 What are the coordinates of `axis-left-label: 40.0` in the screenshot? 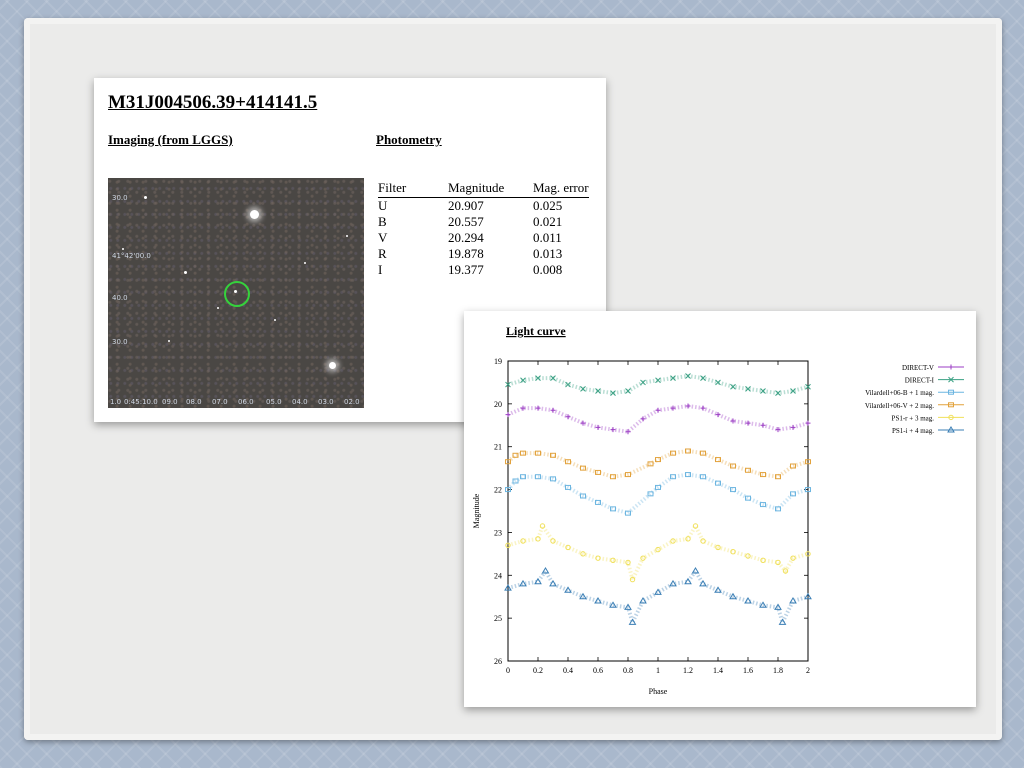 It's located at (120, 298).